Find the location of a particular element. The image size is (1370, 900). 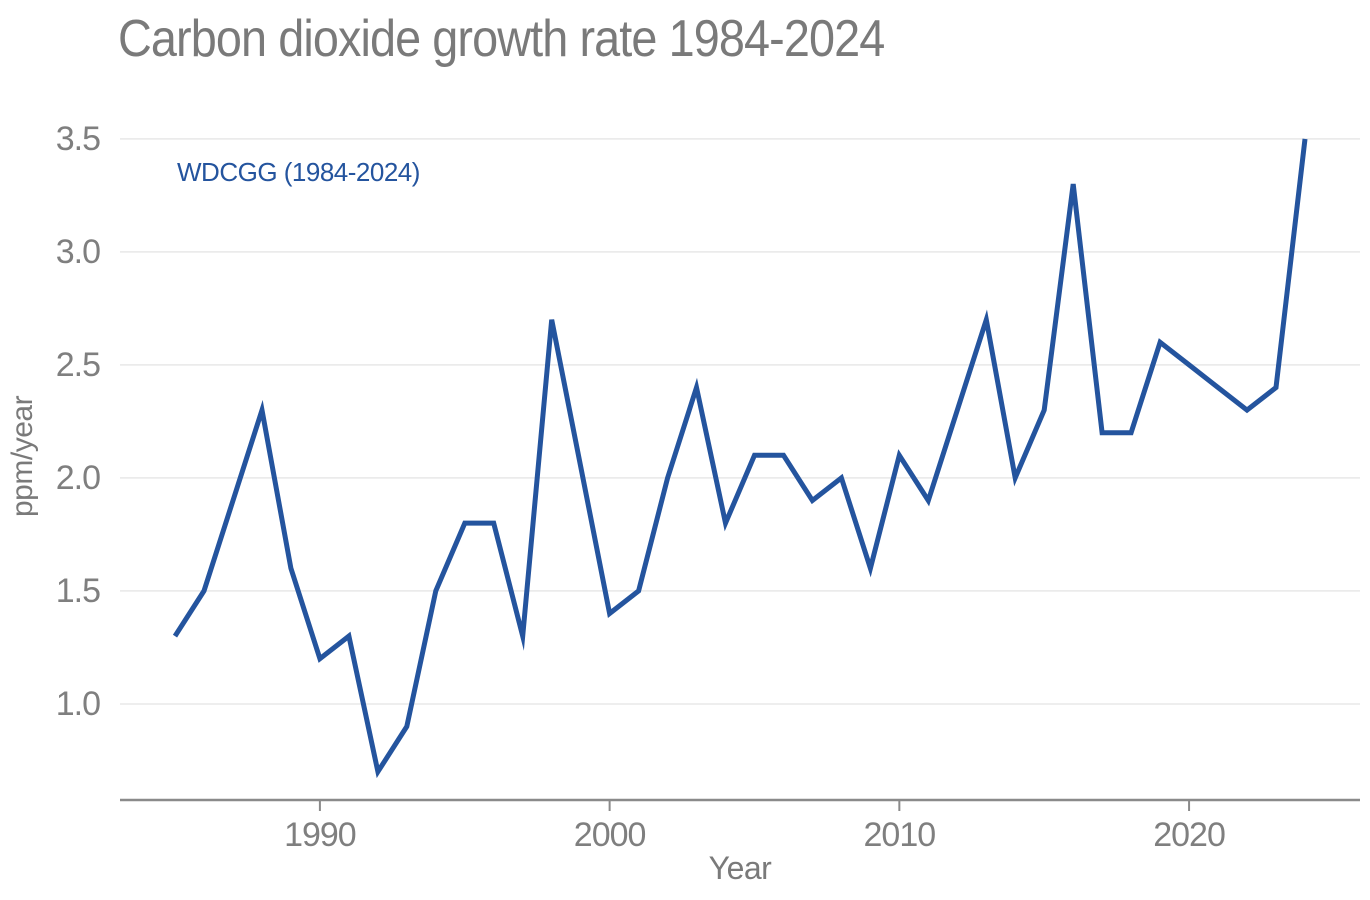

y-tick-label-3.5: 3.5 is located at coordinates (78, 138).